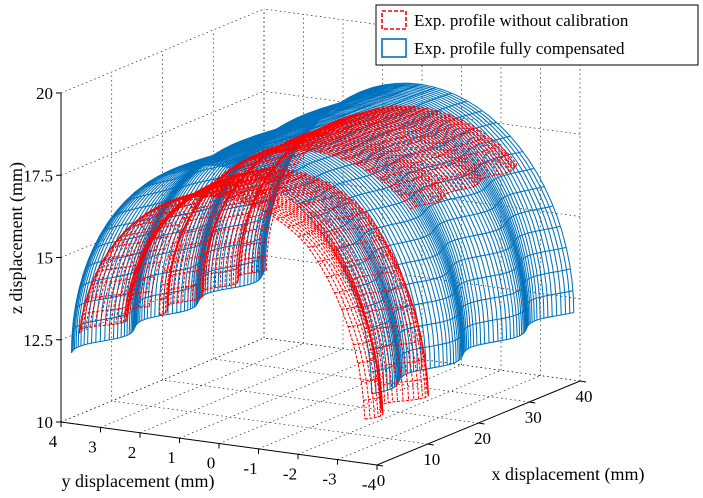 This screenshot has width=703, height=498. Describe the element at coordinates (44, 93) in the screenshot. I see `z-tick-label: 20` at that location.